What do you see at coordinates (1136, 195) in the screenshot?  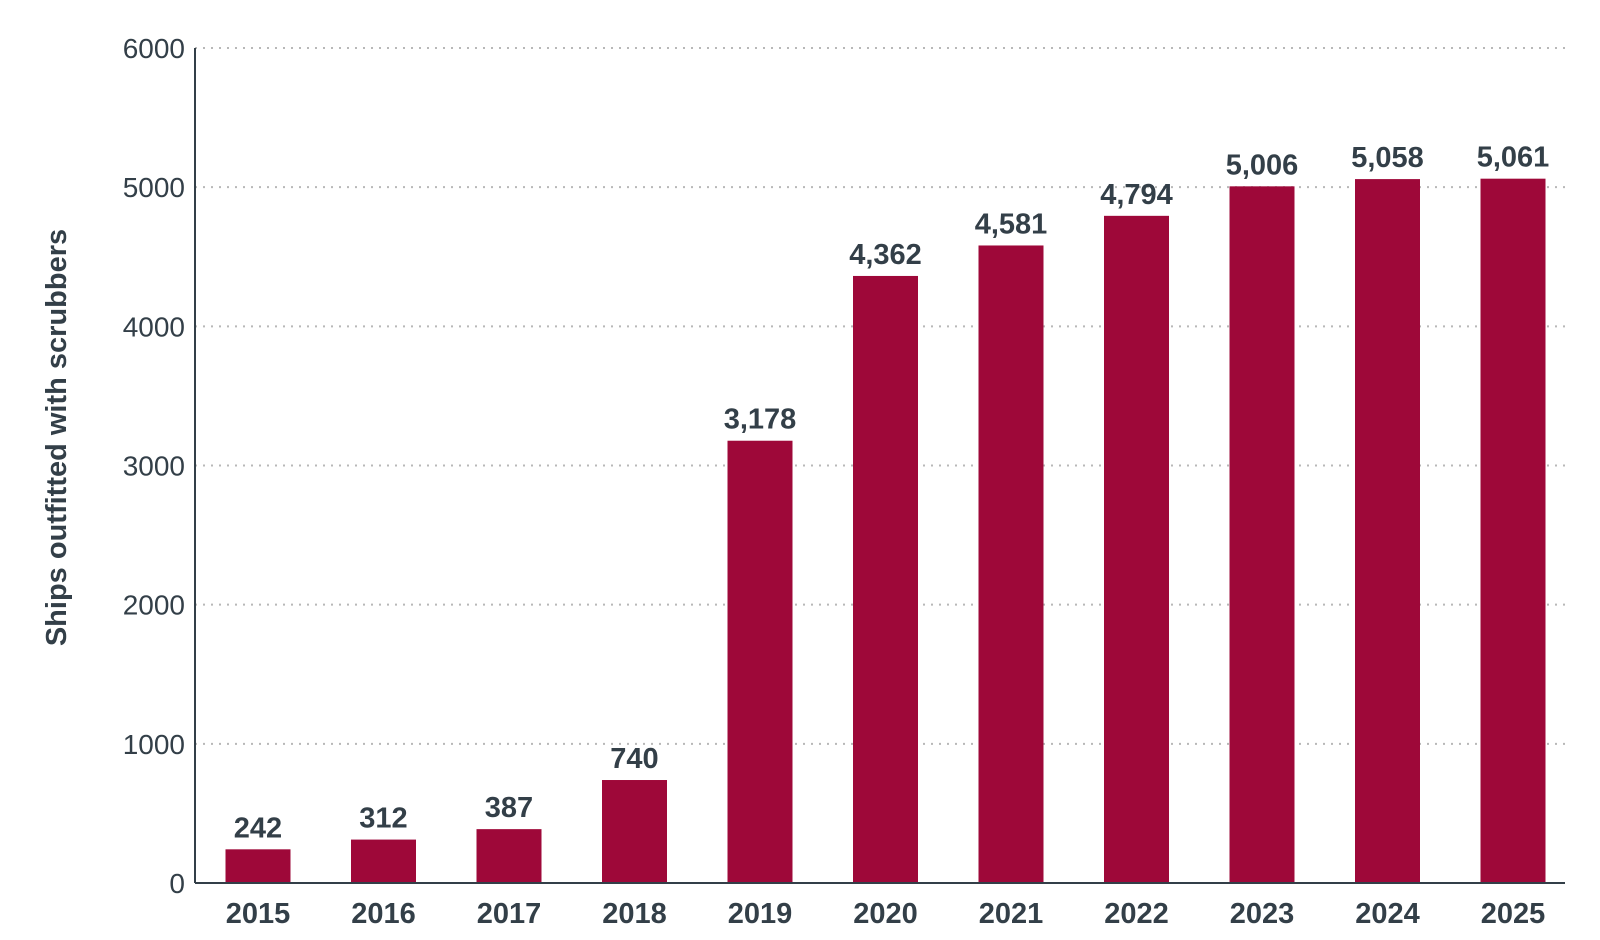 I see `data-label-2022: 4,794` at bounding box center [1136, 195].